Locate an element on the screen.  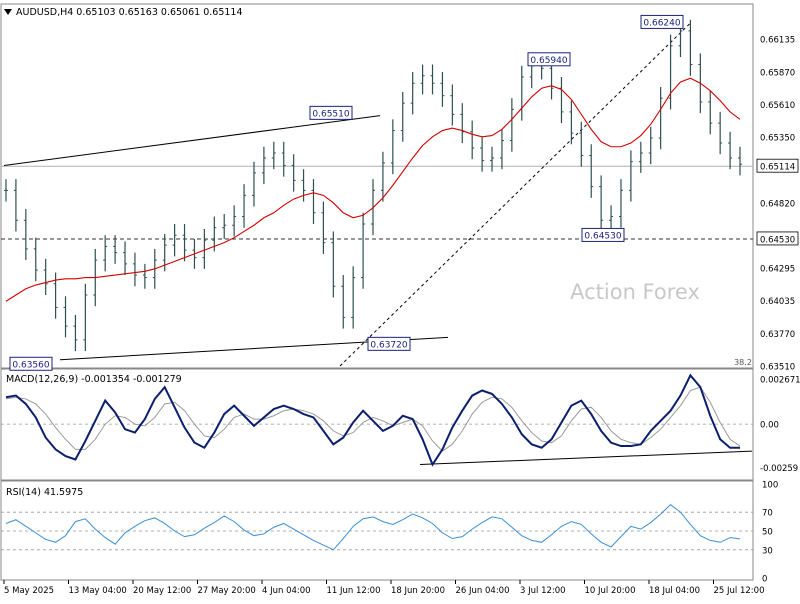
x-tick-label: 27 May 20:00 is located at coordinates (227, 591).